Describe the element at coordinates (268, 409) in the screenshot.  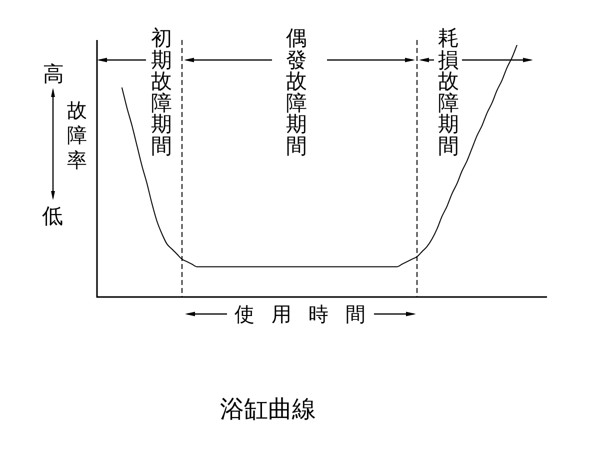
I see `text: 浴缸曲線` at that location.